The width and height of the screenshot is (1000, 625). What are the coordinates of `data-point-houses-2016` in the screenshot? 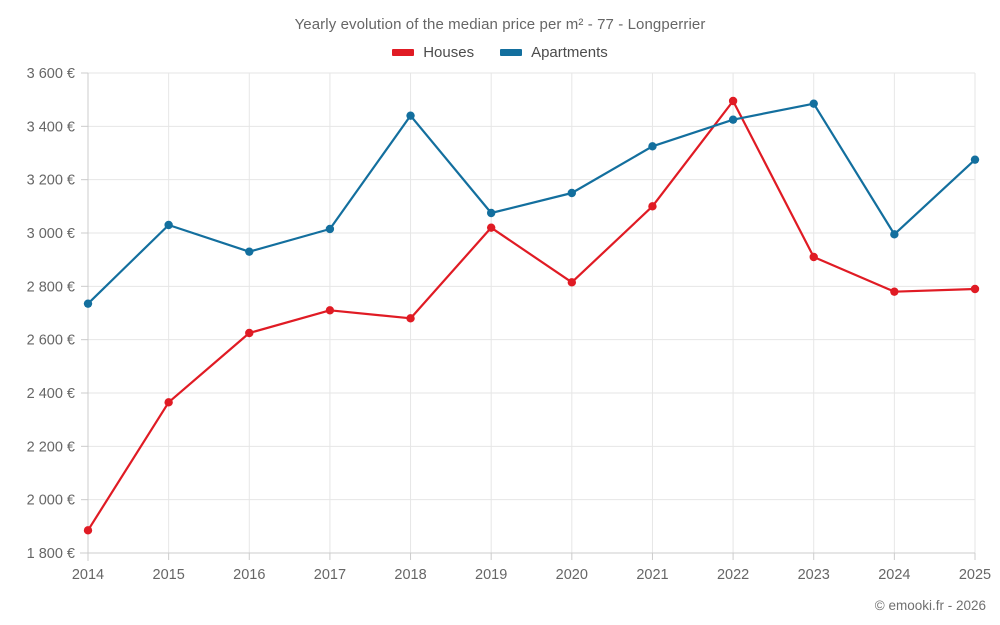 It's located at (249, 333).